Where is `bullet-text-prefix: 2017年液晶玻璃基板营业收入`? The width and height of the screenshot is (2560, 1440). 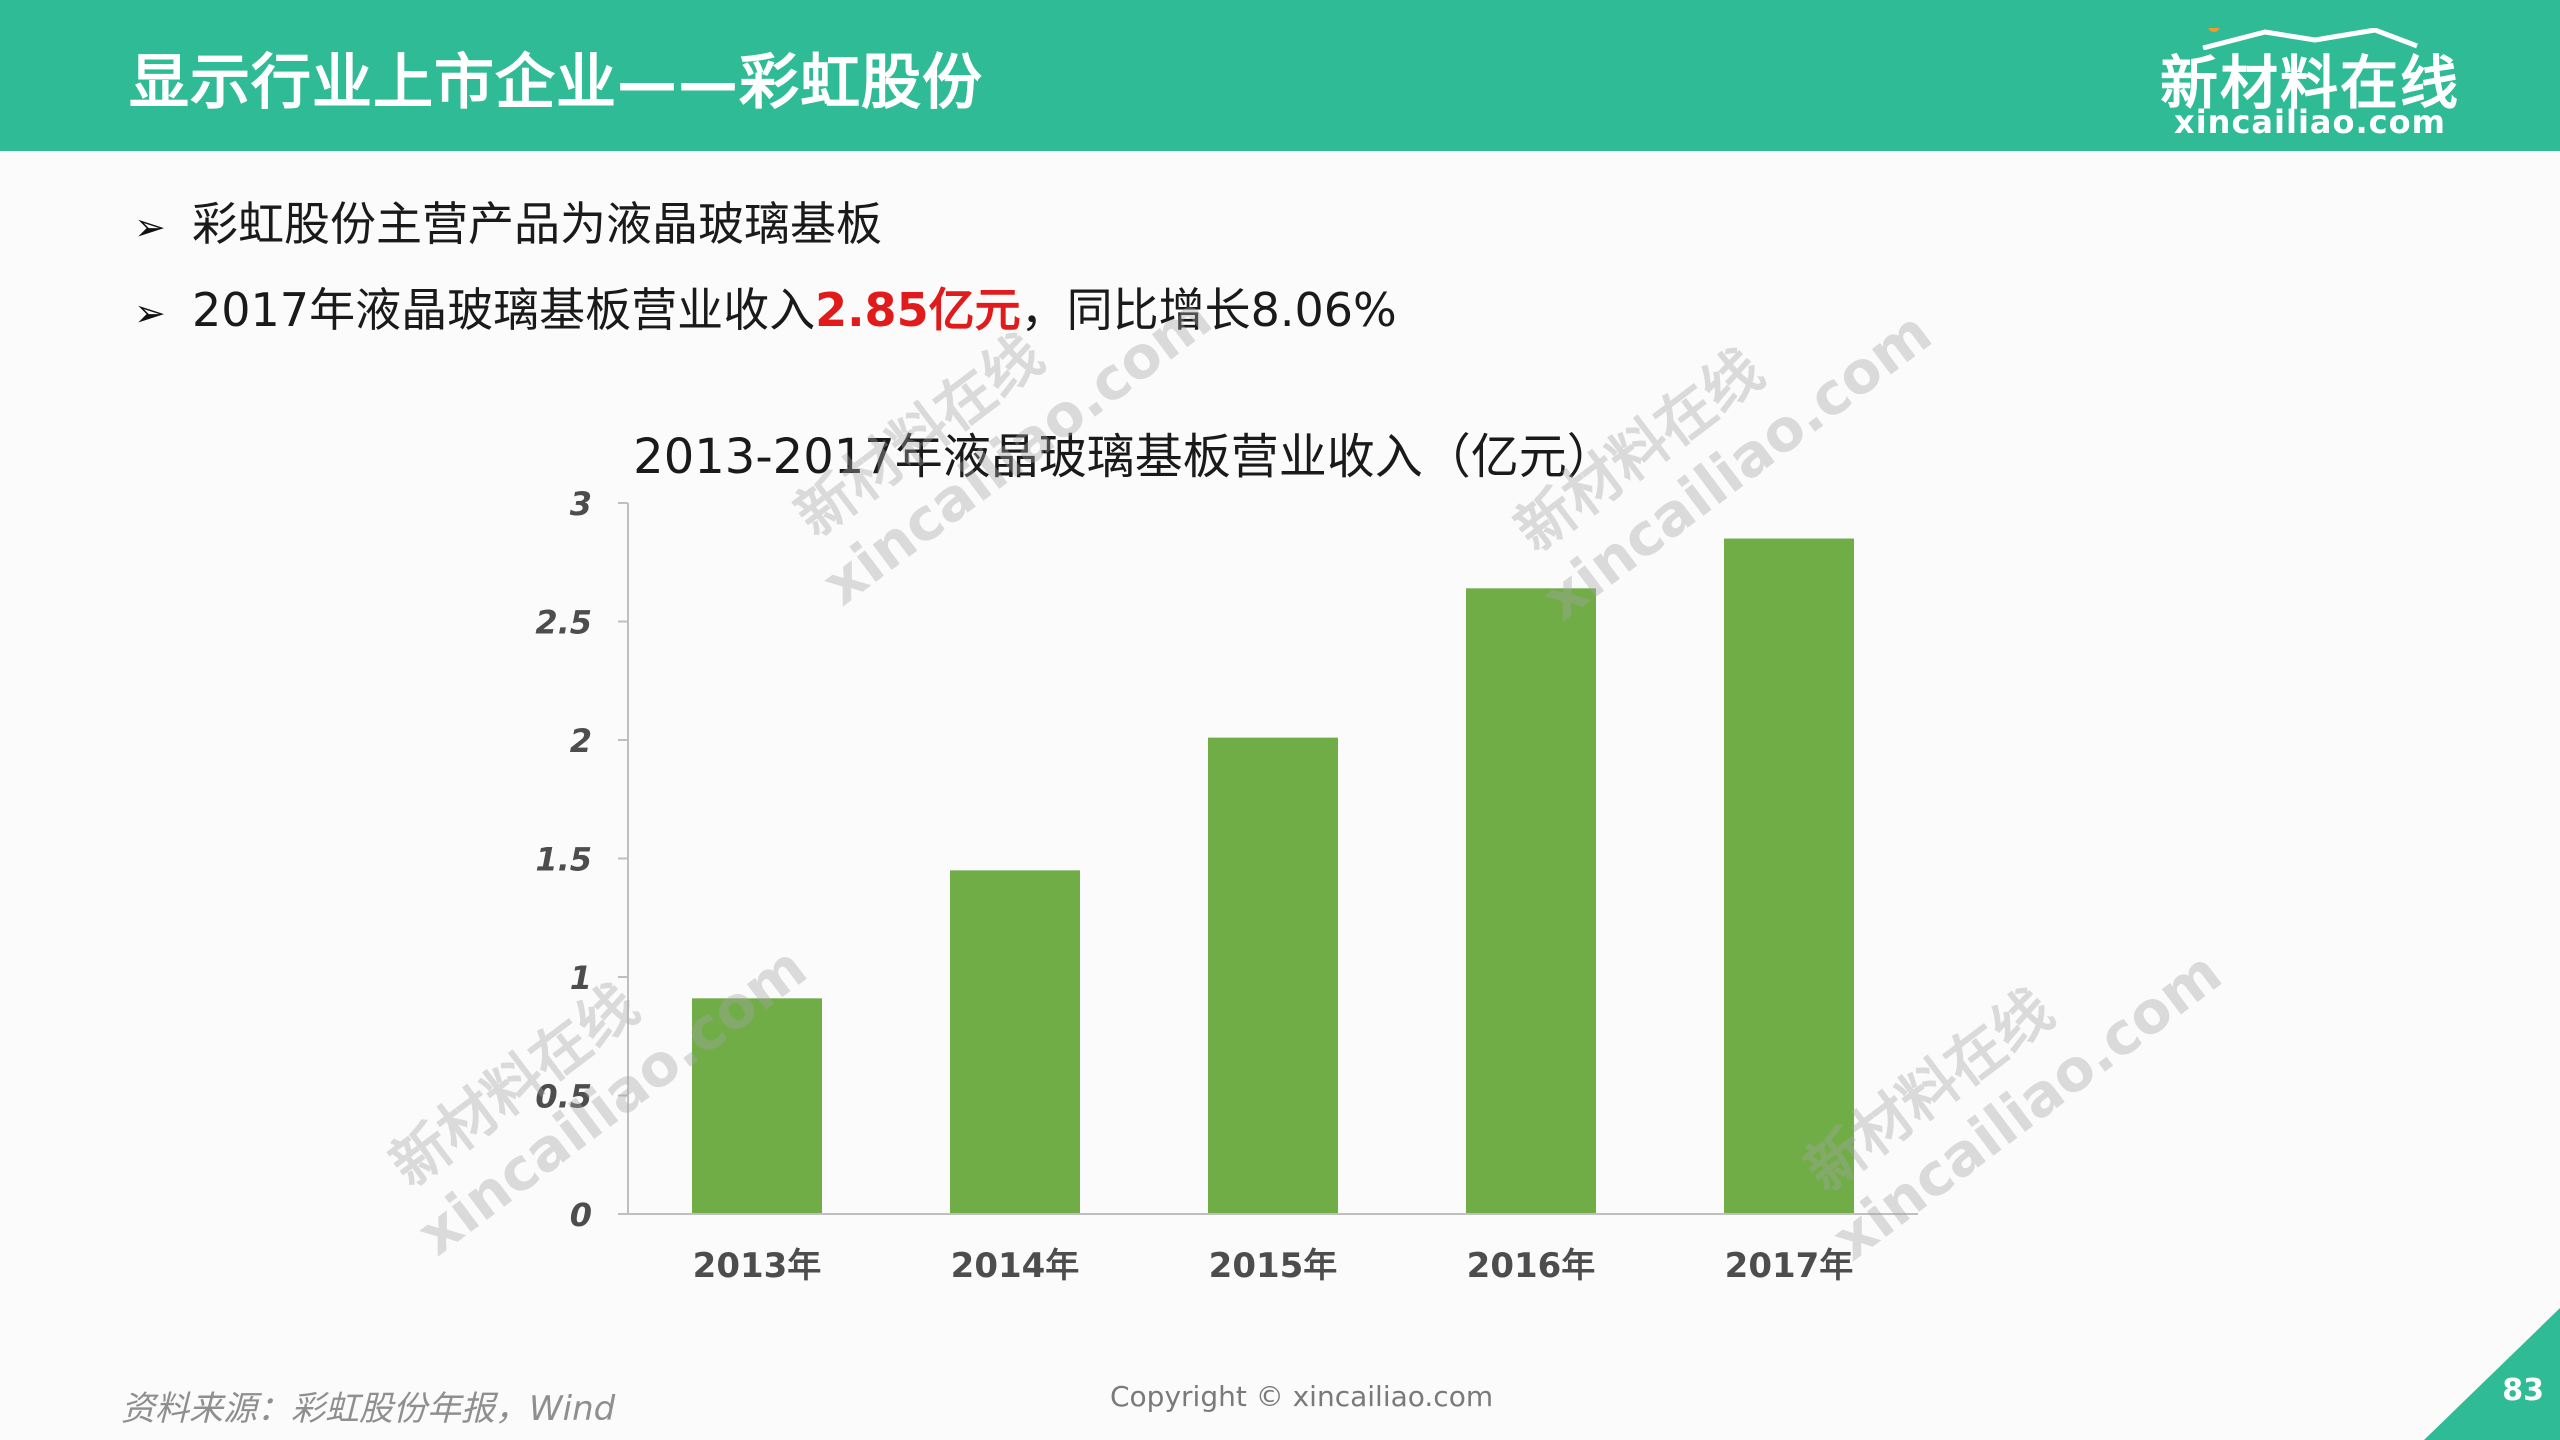
bullet-text-prefix: 2017年液晶玻璃基板营业收入 is located at coordinates (504, 310).